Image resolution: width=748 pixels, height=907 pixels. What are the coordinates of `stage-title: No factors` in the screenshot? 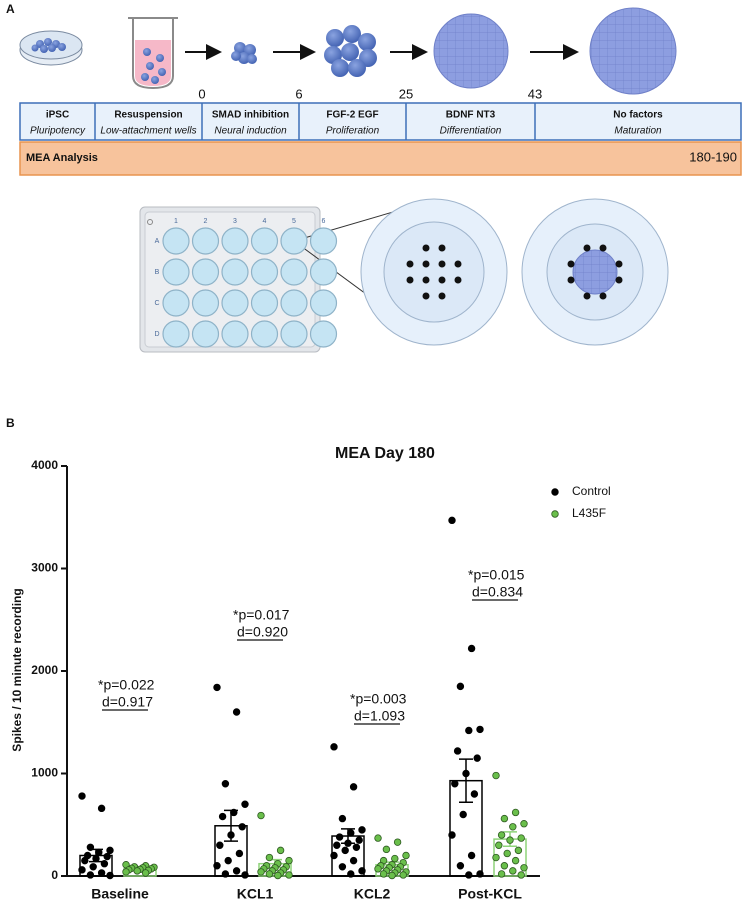 It's located at (638, 115).